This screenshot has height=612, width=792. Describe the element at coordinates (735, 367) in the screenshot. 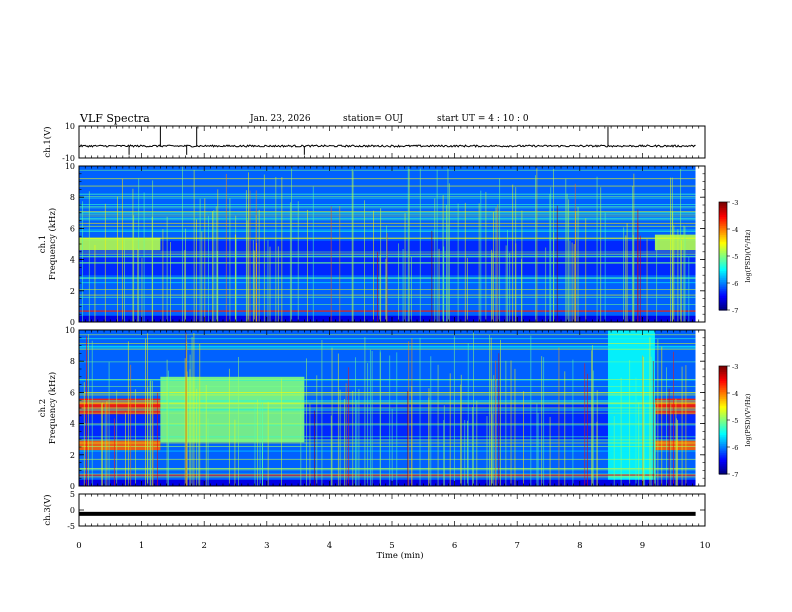

I see `ch2-spectrogram-colorbar-tick: -3` at that location.